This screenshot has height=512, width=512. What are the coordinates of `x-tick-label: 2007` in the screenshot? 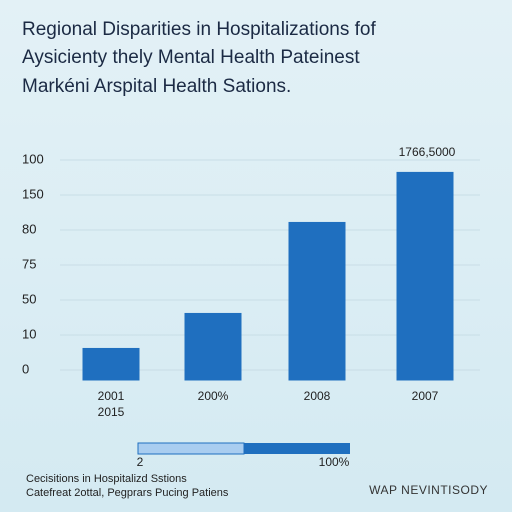 It's located at (425, 396).